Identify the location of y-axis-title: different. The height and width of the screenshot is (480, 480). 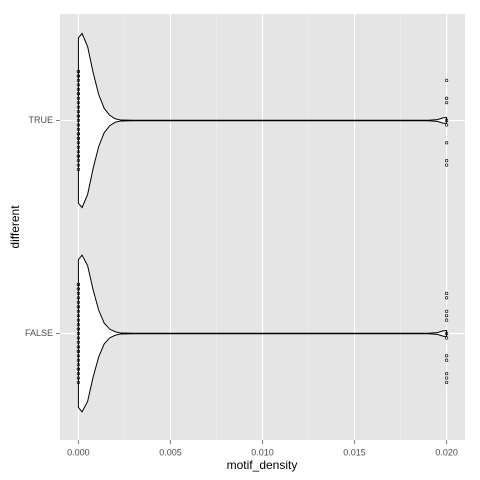
(15, 227).